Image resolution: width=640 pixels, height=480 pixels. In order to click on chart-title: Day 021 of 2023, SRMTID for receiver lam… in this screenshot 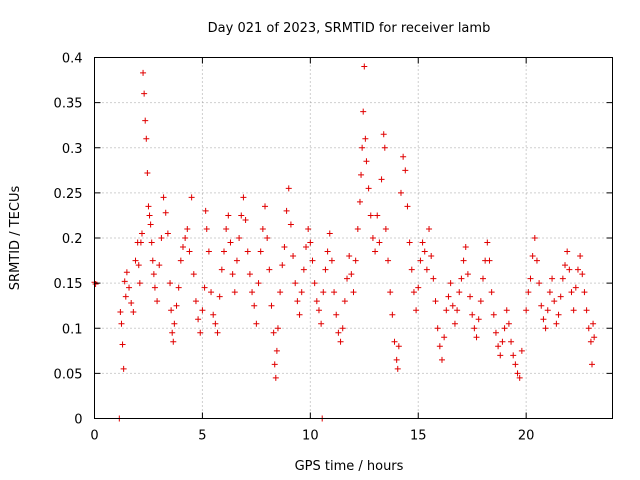, I will do `click(349, 28)`.